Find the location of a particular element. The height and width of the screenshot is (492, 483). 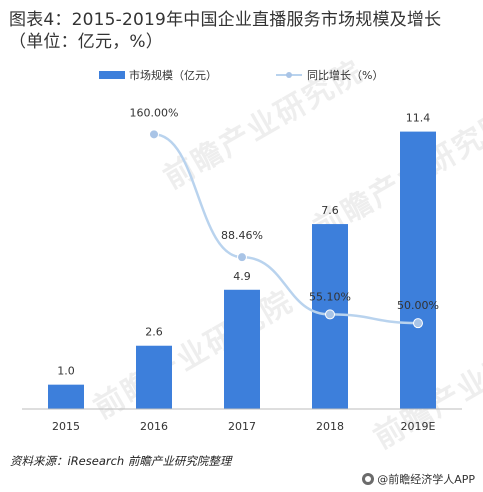

bar-2016 is located at coordinates (154, 377).